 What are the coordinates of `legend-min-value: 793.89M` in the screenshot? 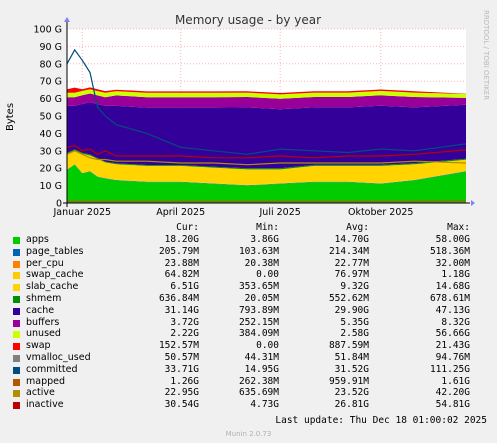 It's located at (258, 310).